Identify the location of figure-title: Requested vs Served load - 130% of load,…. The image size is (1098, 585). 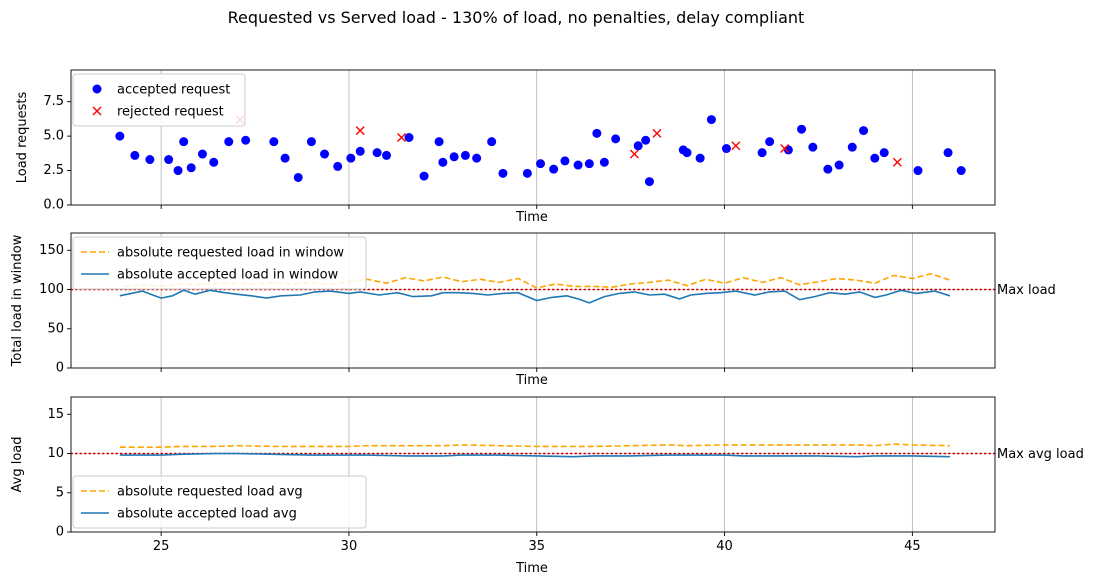
(516, 17).